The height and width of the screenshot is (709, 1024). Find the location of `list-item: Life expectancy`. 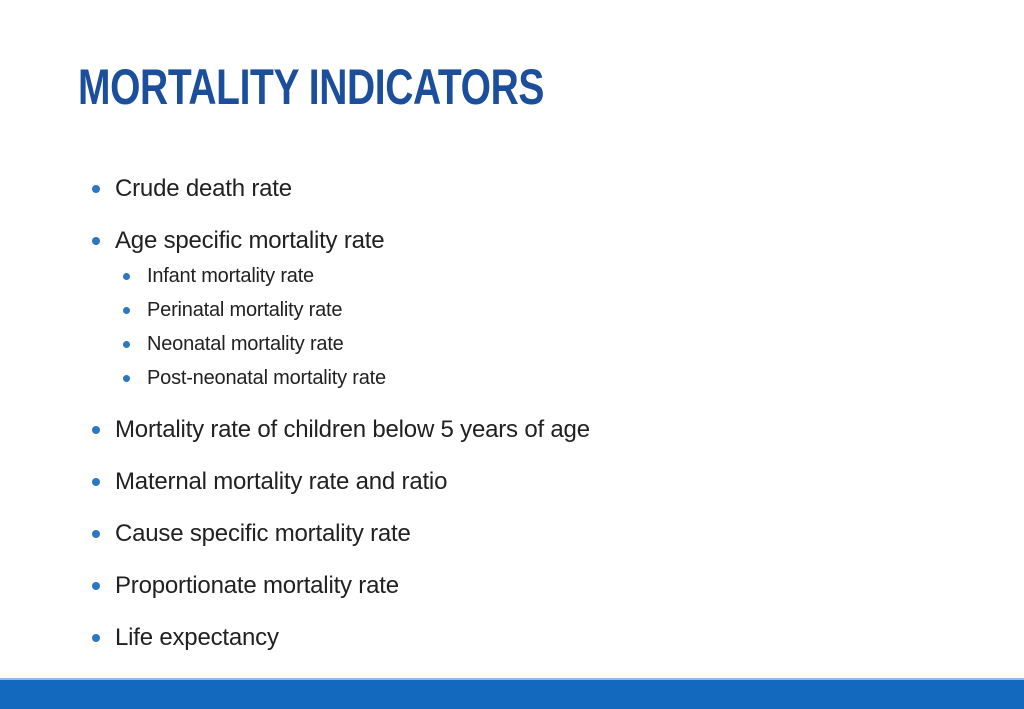

list-item: Life expectancy is located at coordinates (512, 637).